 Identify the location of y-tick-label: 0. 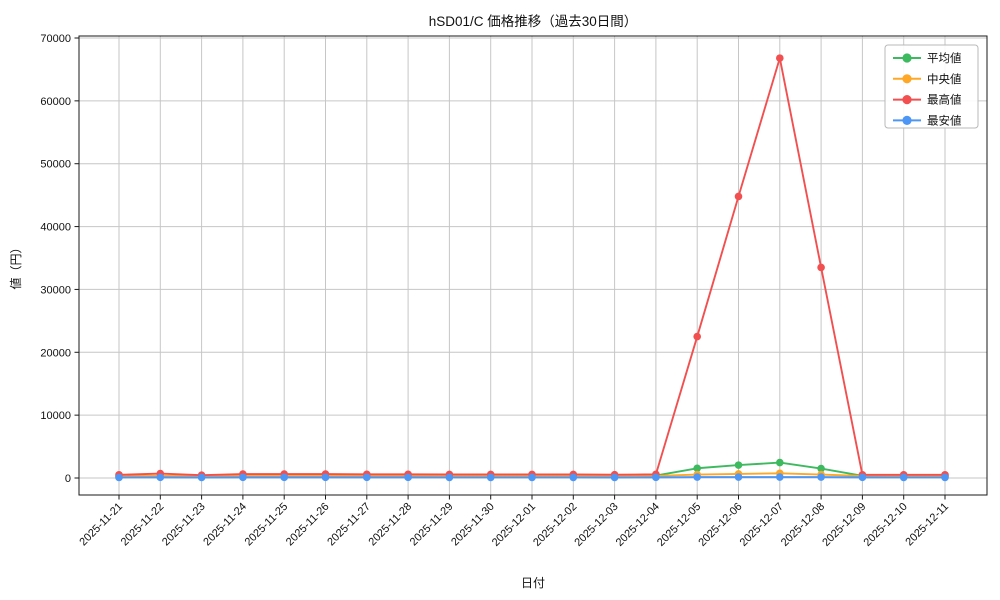
(68, 479).